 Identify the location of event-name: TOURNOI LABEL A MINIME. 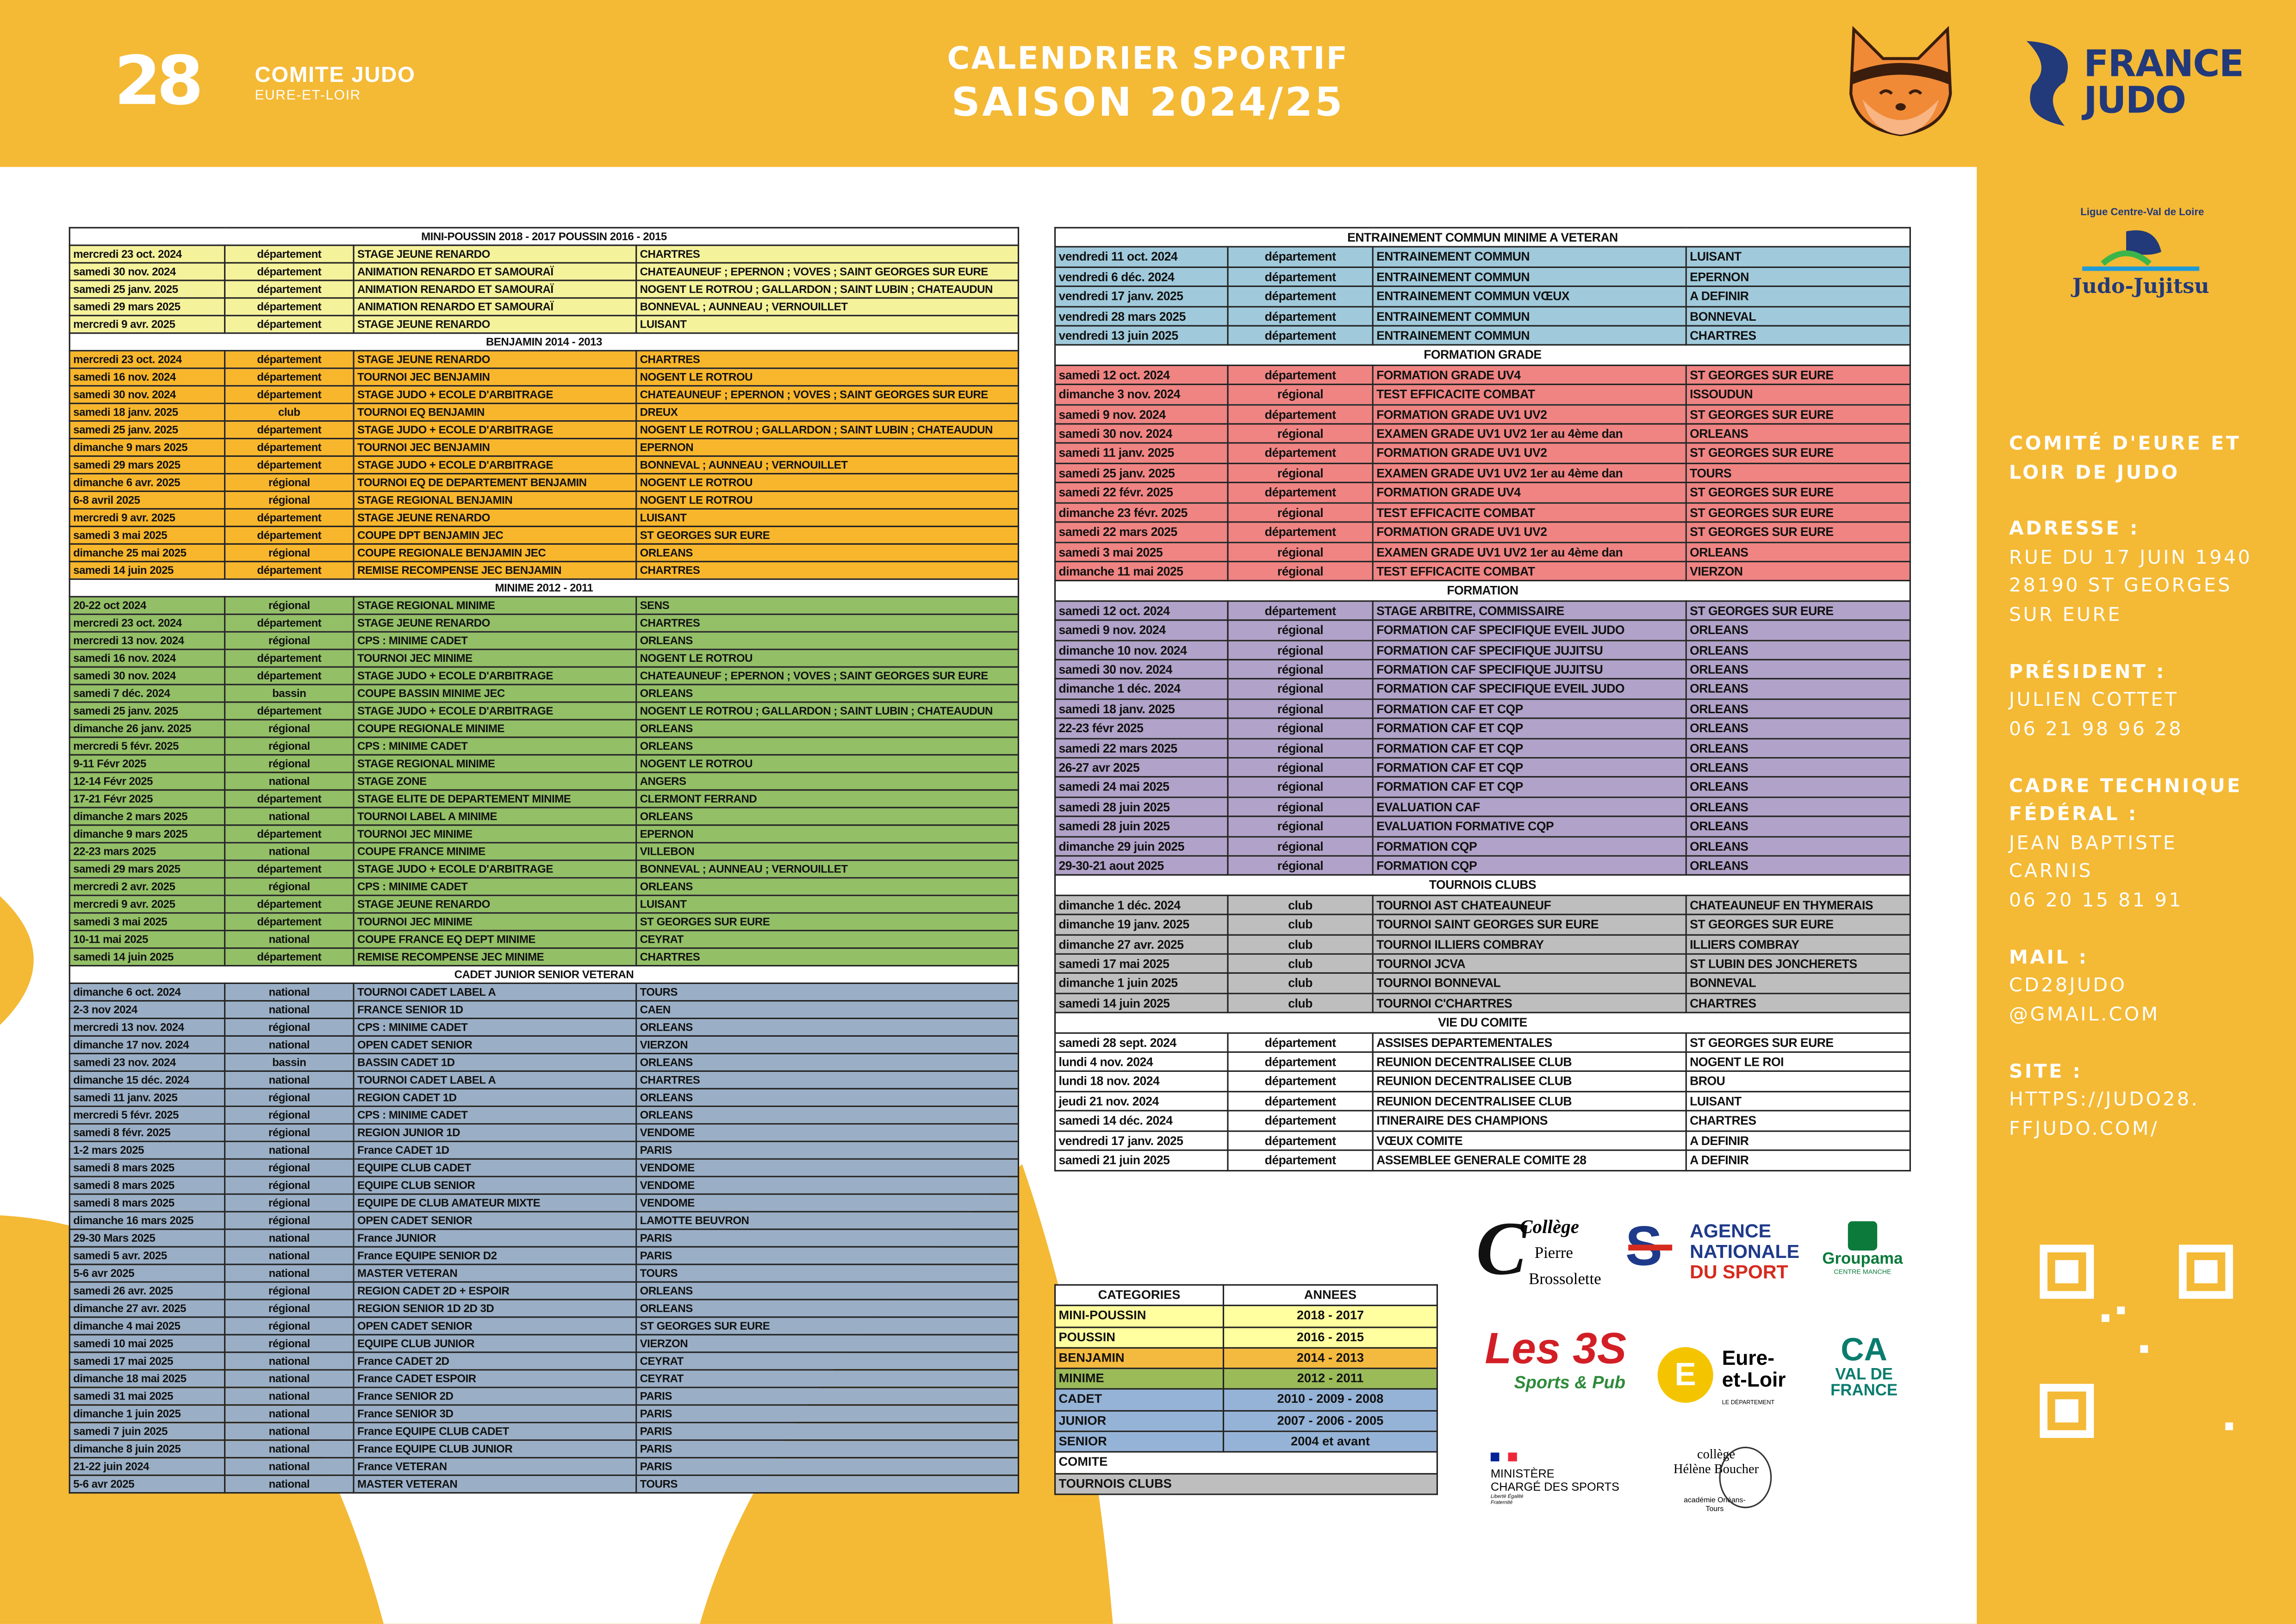
(495, 816).